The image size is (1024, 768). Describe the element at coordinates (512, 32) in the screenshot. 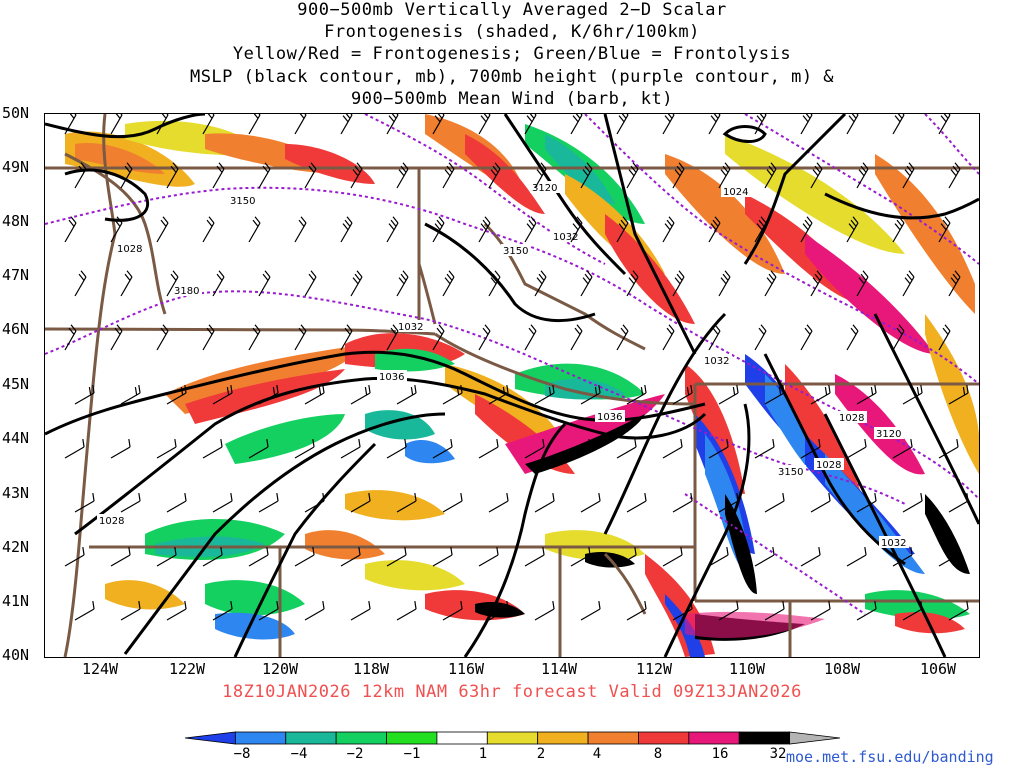

I see `title-line-2: Frontogenesis (shaded, K/6hr/100km)` at that location.